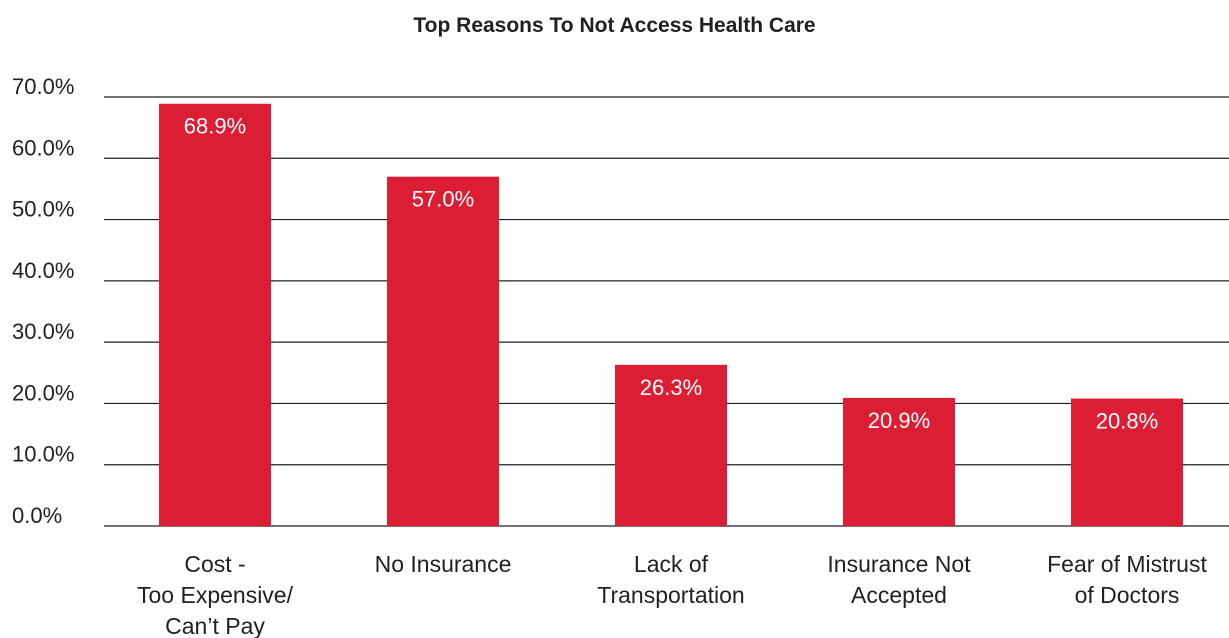 This screenshot has height=638, width=1229. Describe the element at coordinates (43, 147) in the screenshot. I see `y-tick-label: 60.0%` at that location.